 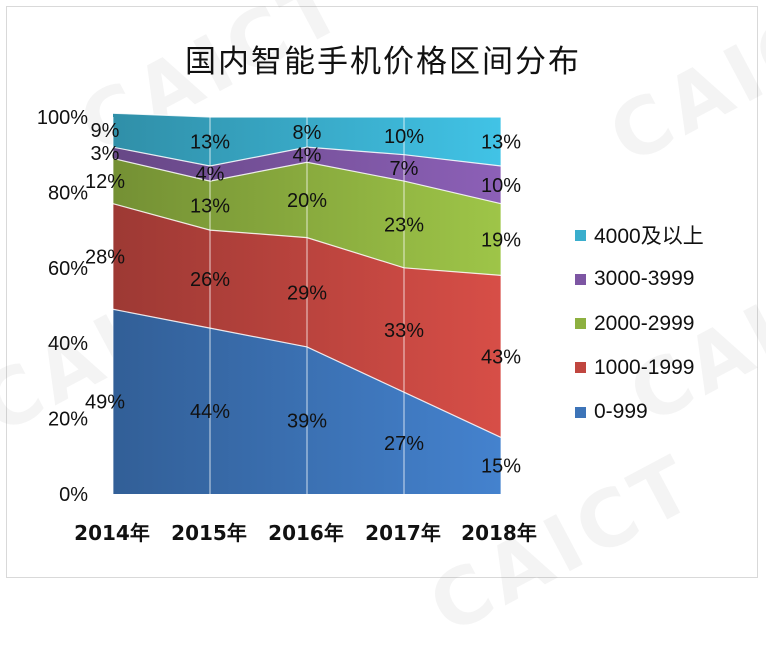 What do you see at coordinates (112, 533) in the screenshot?
I see `x-tick-label: 2014年` at bounding box center [112, 533].